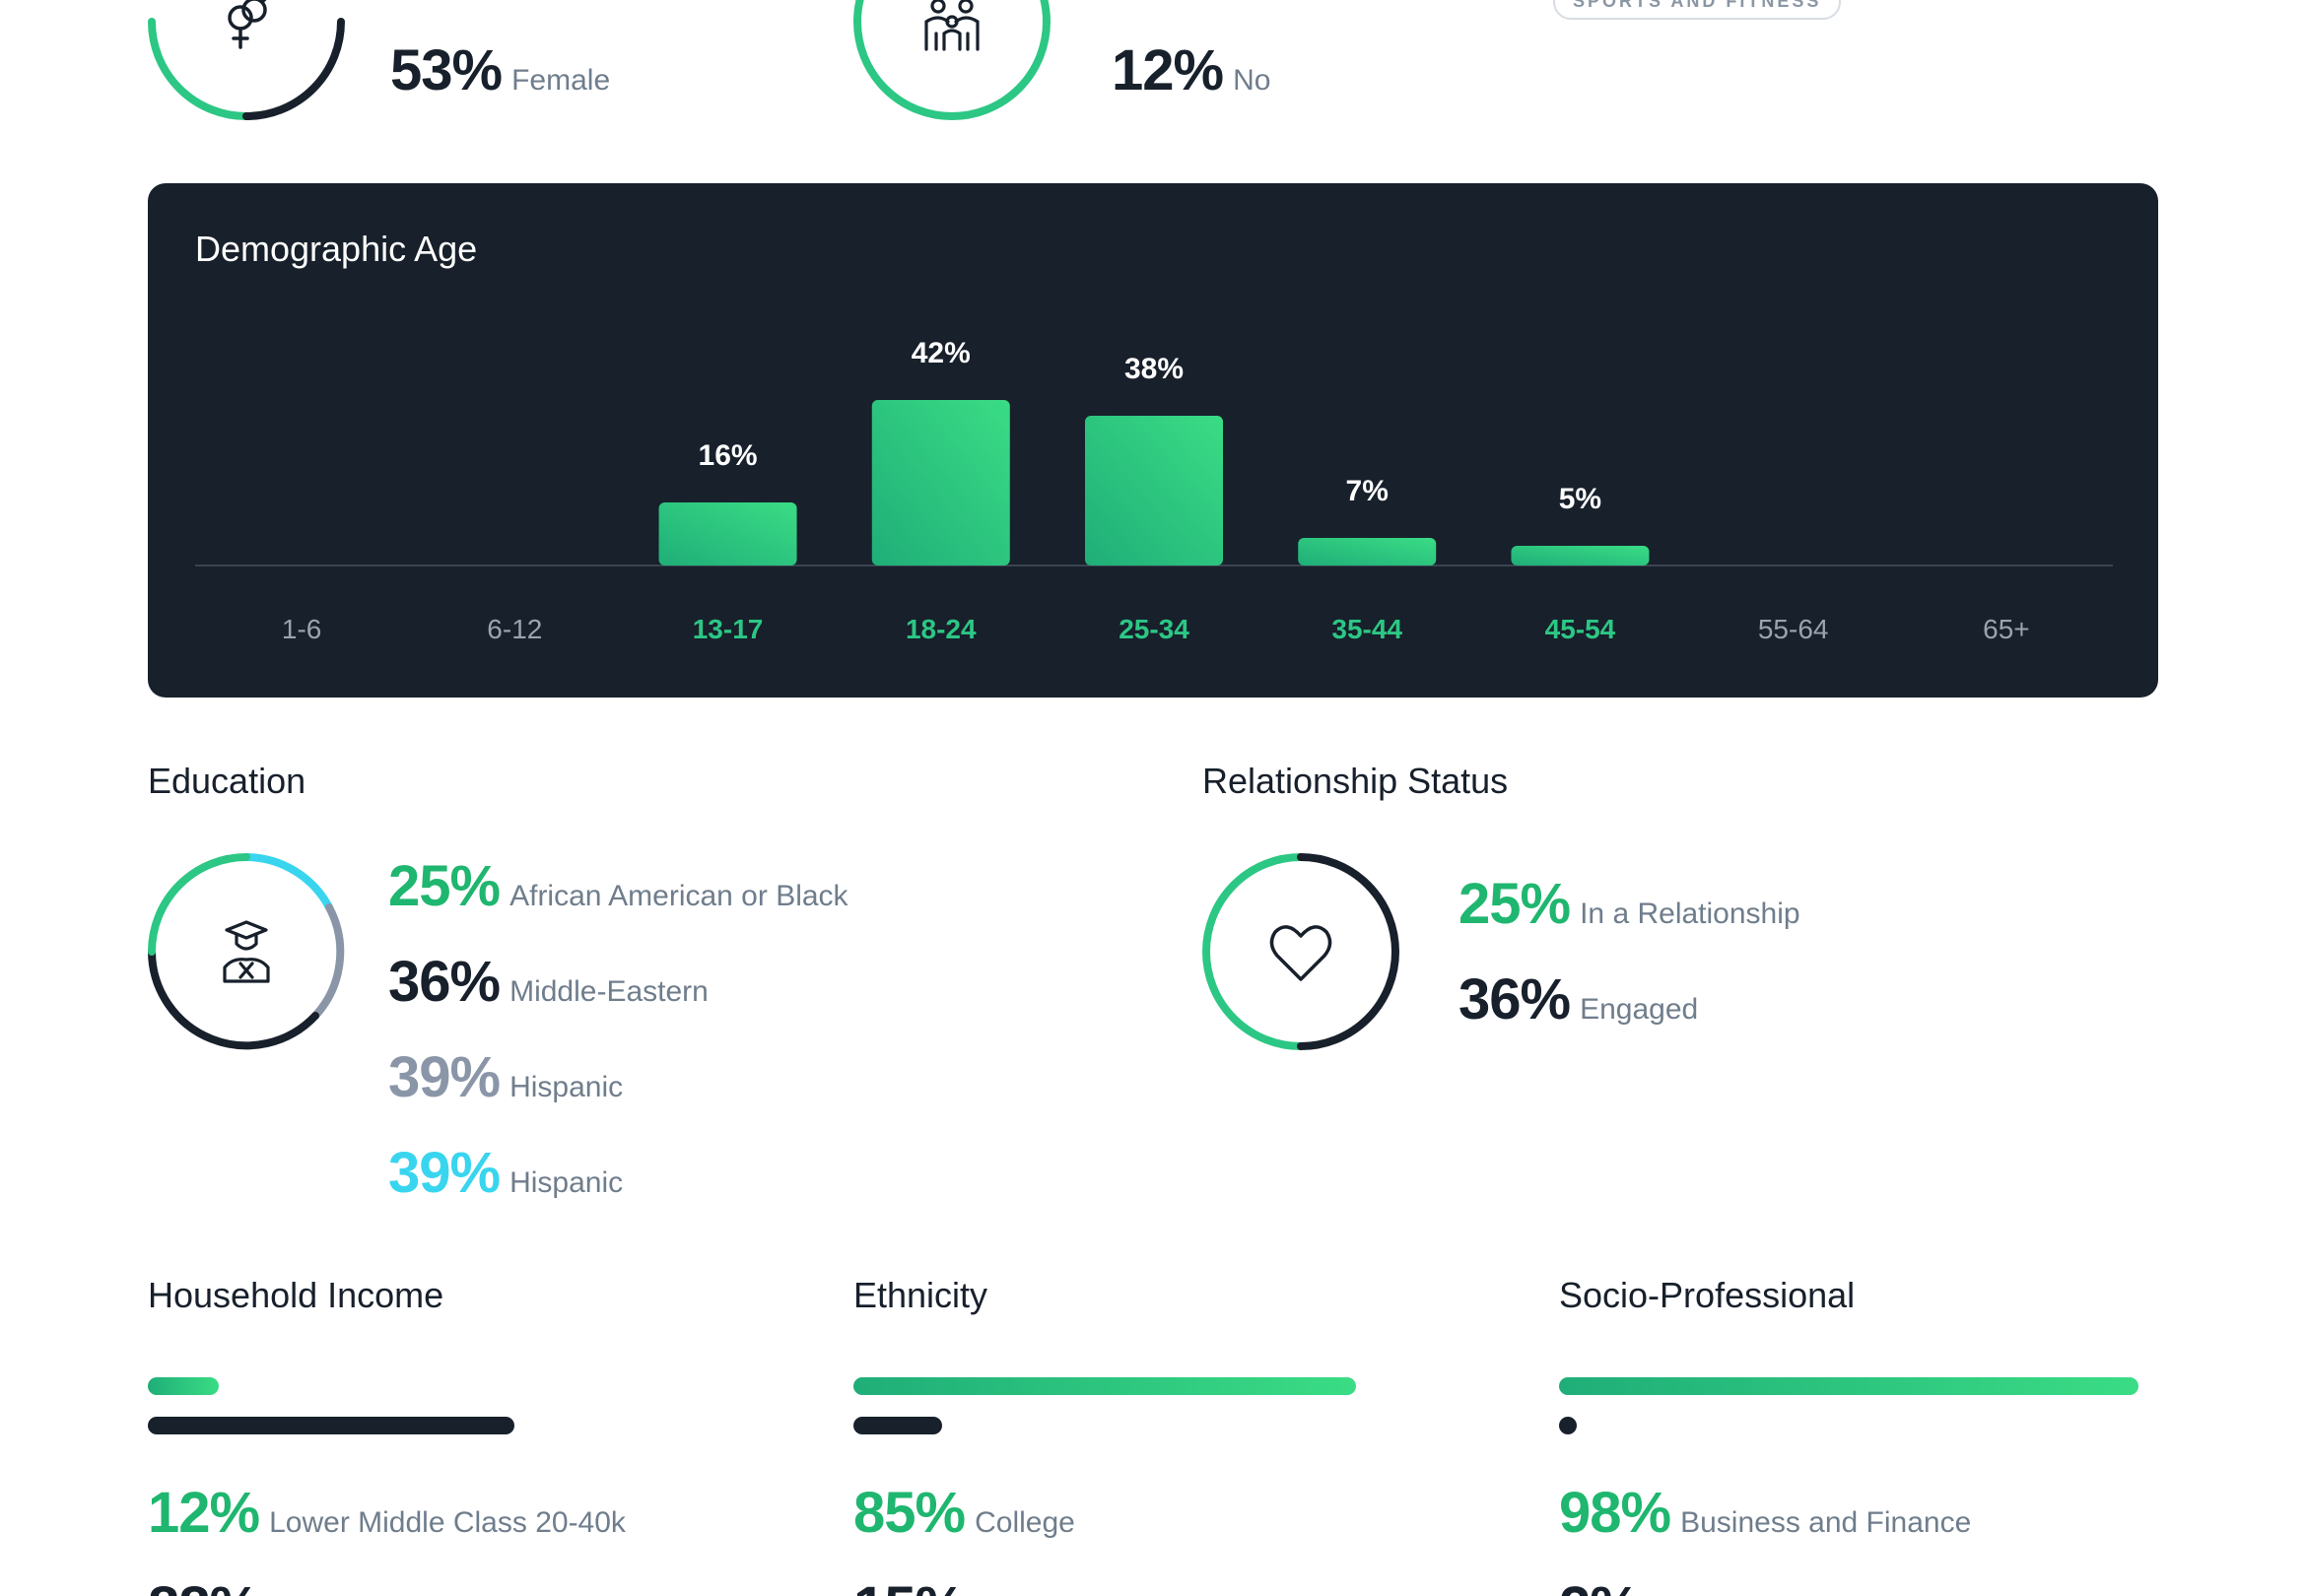 This screenshot has height=1596, width=2306. I want to click on age-tick-label: 13-17, so click(729, 629).